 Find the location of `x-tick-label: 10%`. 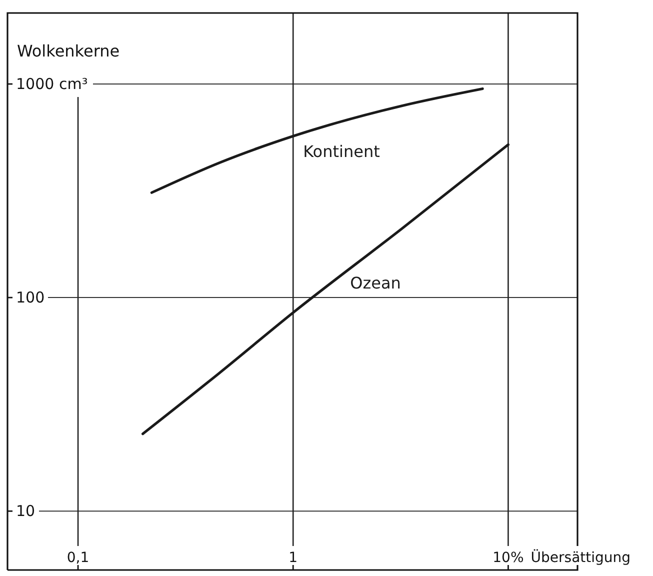

x-tick-label: 10% is located at coordinates (508, 558).